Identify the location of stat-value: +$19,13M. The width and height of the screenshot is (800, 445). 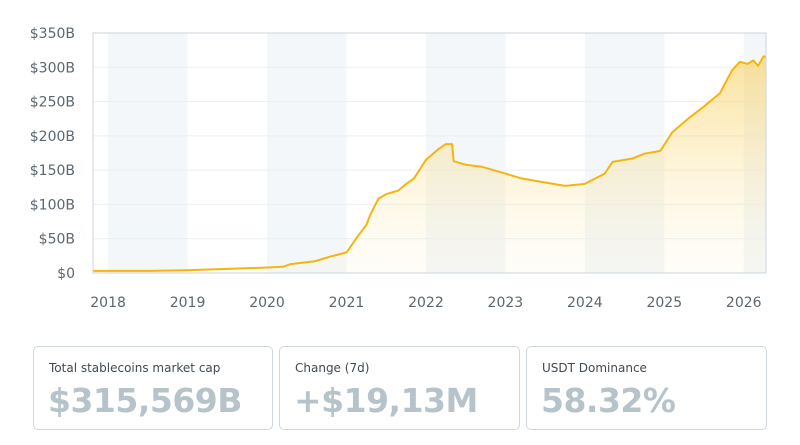
(386, 400).